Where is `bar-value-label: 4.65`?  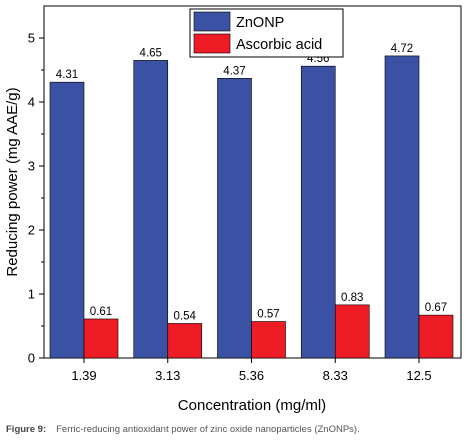 bar-value-label: 4.65 is located at coordinates (151, 53).